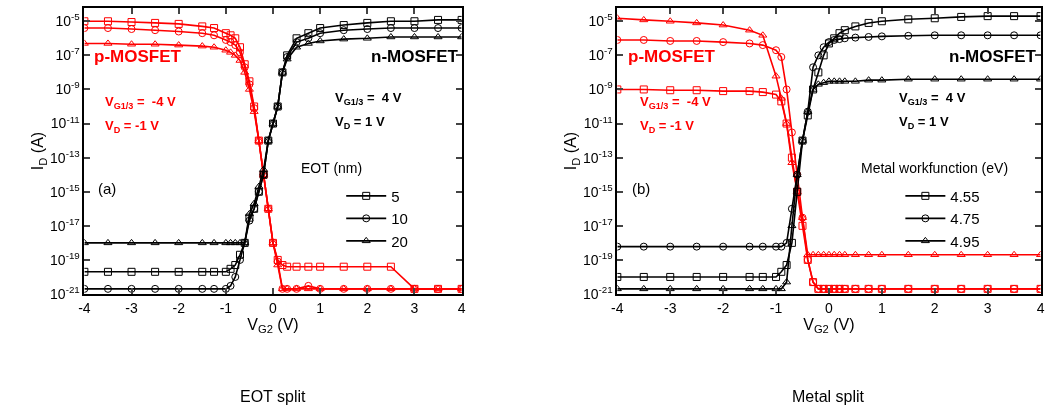  Describe the element at coordinates (641, 188) in the screenshot. I see `annotation: (b)` at that location.